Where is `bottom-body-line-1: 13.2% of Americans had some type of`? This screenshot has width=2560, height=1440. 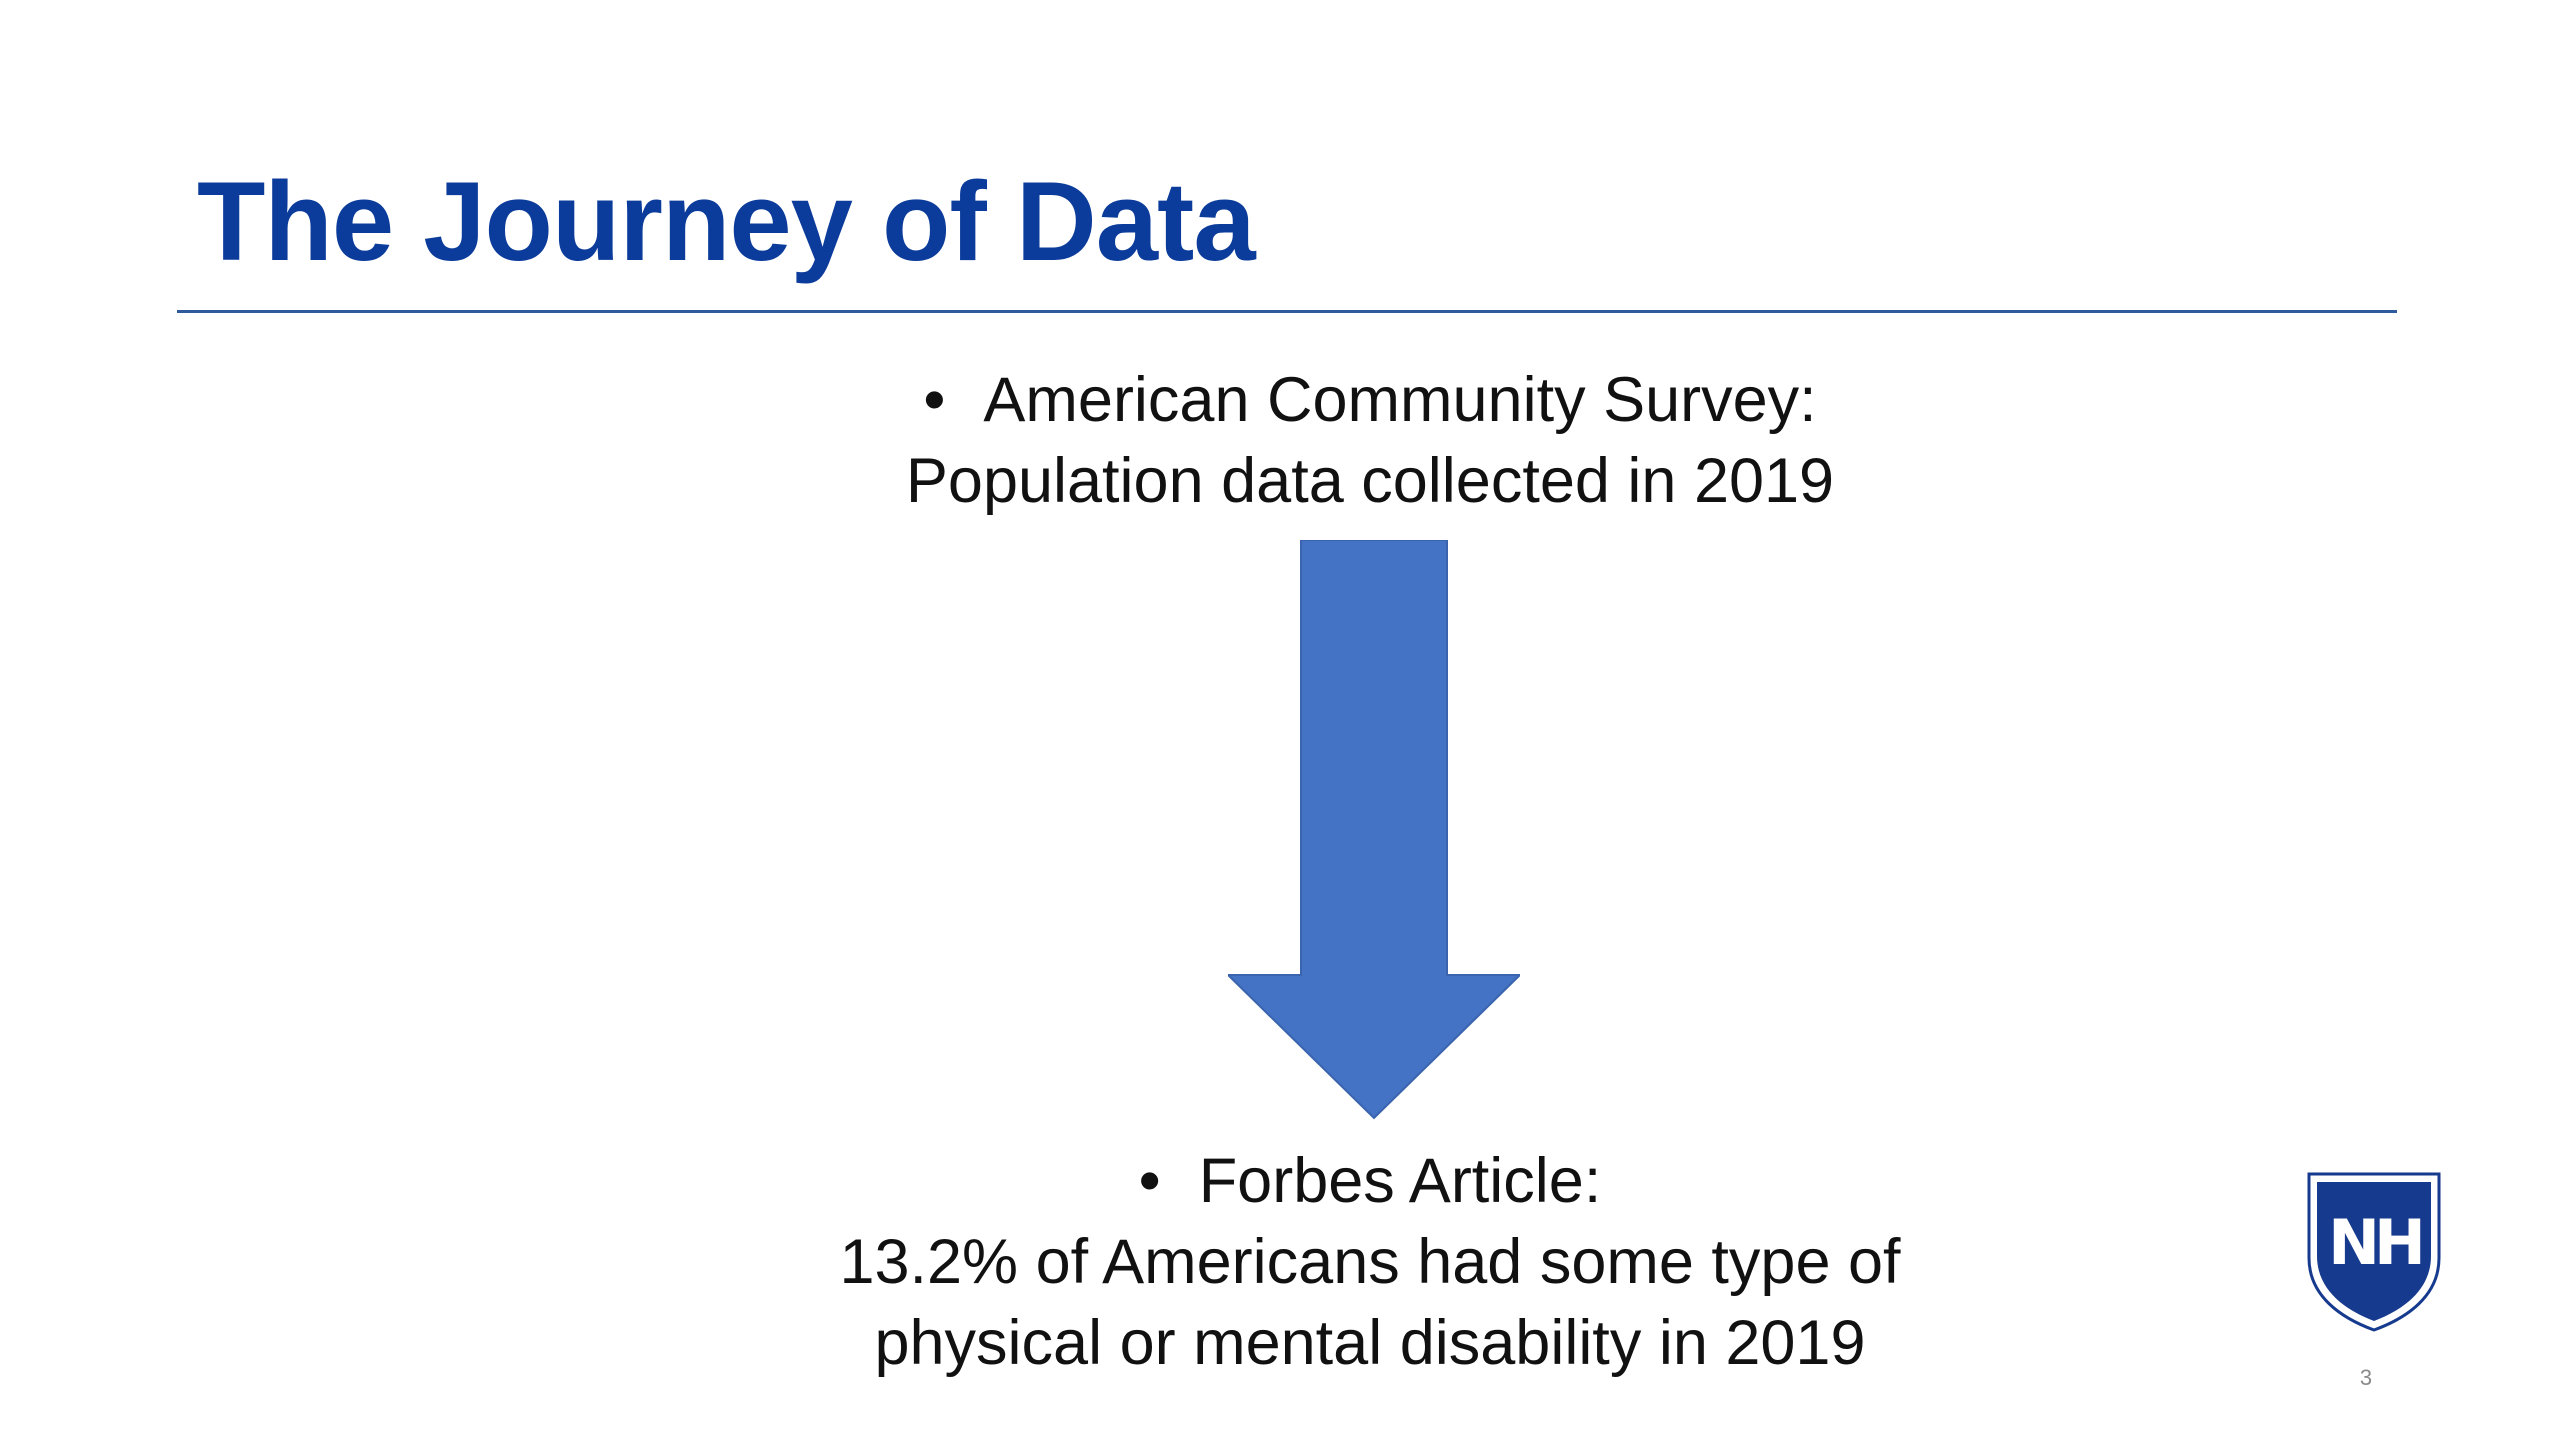 bottom-body-line-1: 13.2% of Americans had some type of is located at coordinates (1370, 1262).